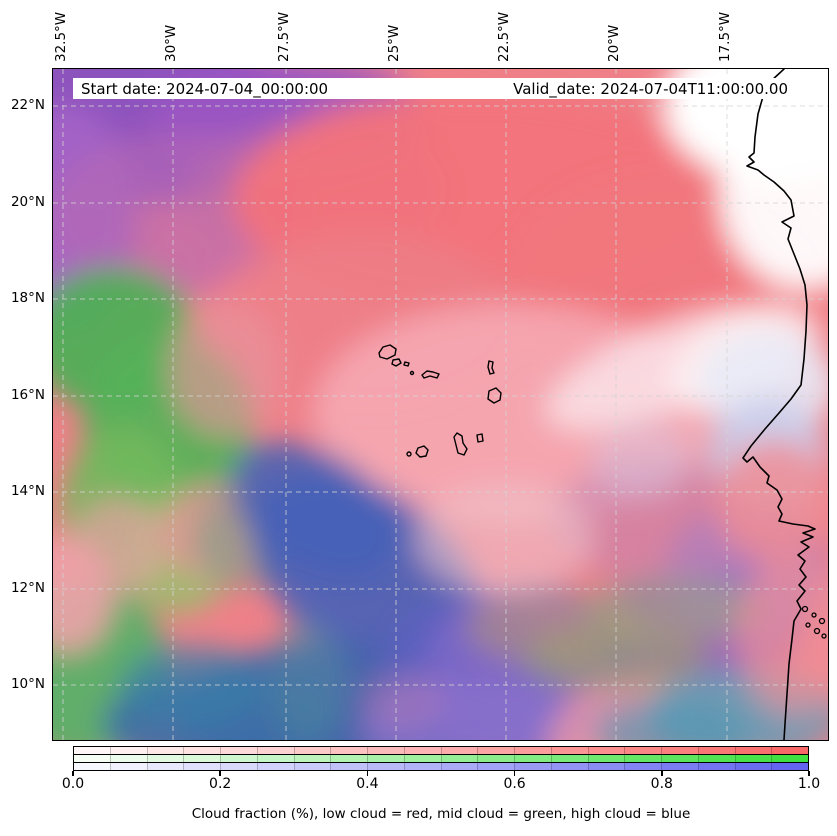  Describe the element at coordinates (504, 36) in the screenshot. I see `x-tick-label: 22.5°W` at that location.